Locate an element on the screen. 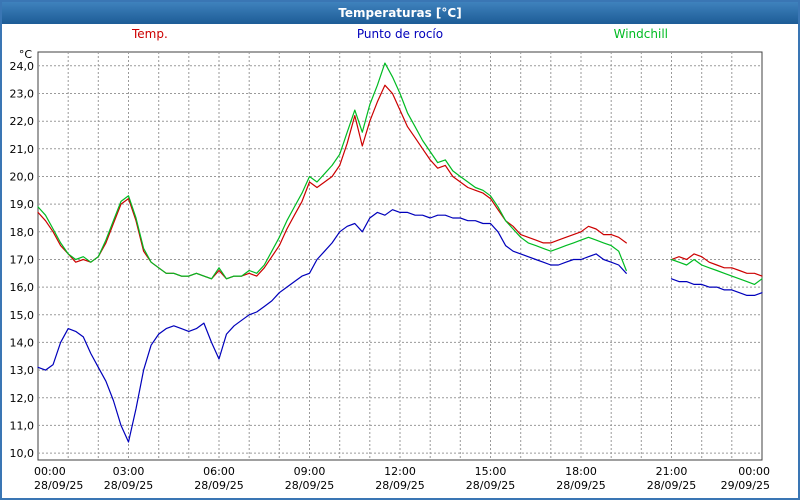  svg-text: 12,0 is located at coordinates (22, 398).